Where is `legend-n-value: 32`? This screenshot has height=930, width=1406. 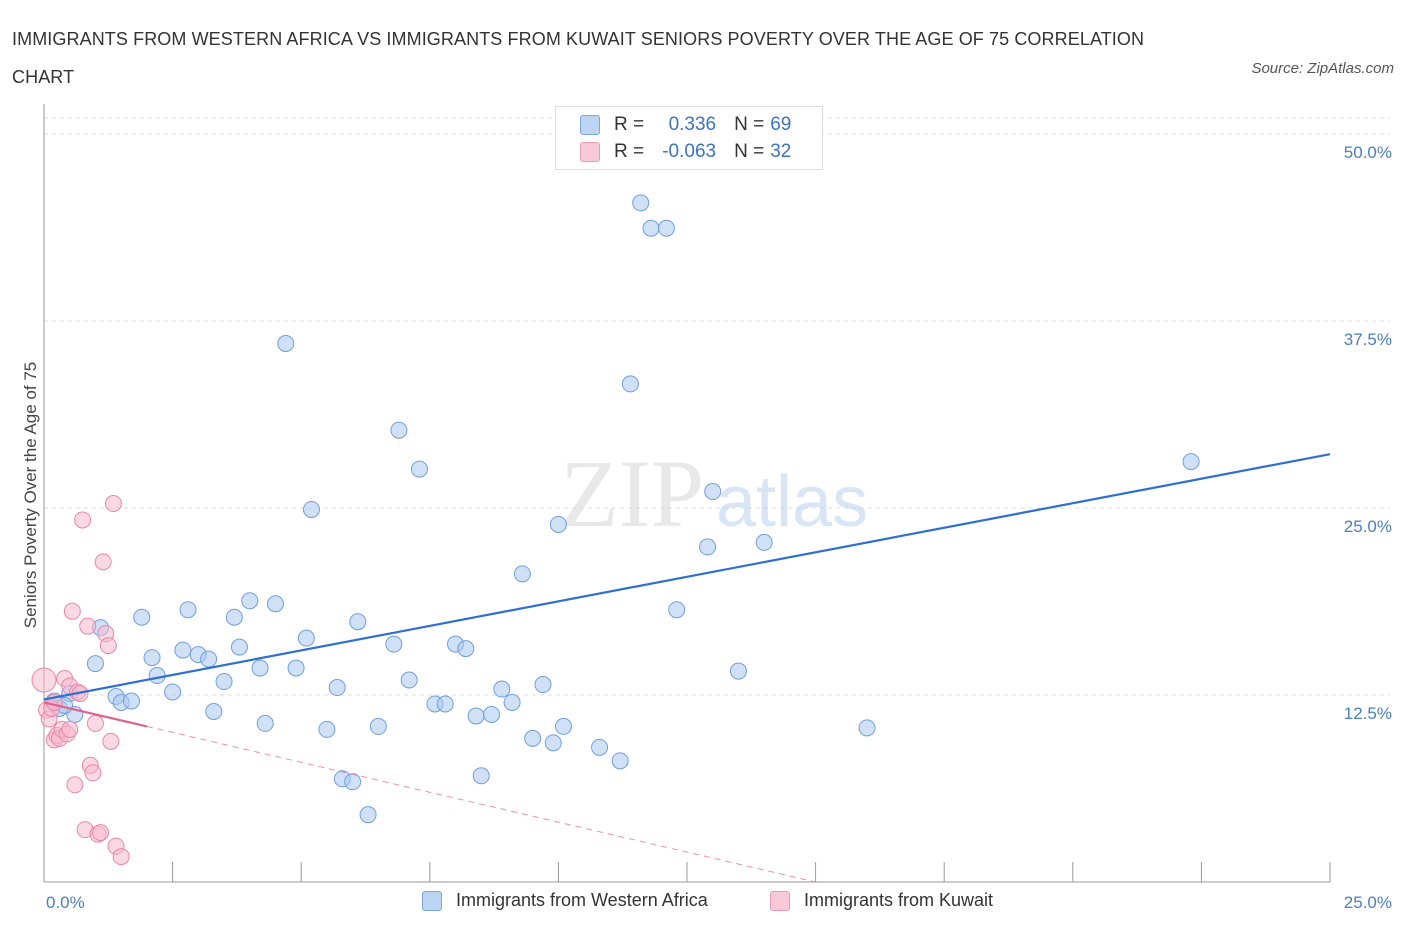
legend-n-value: 32 is located at coordinates (781, 151).